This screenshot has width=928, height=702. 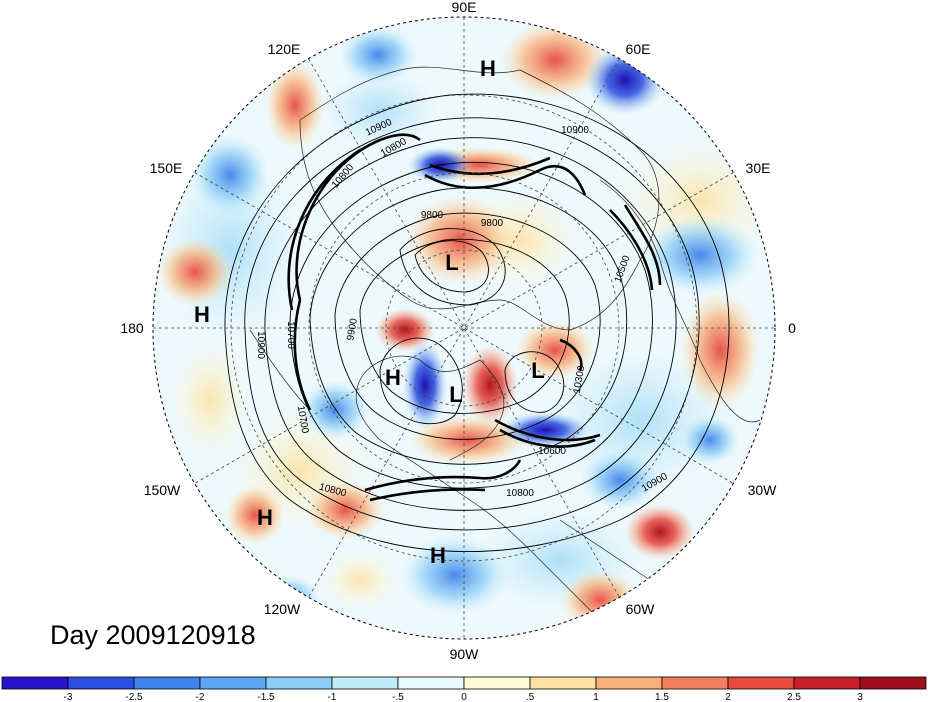 I want to click on timestamp-label: Day 2009120918, so click(x=153, y=635).